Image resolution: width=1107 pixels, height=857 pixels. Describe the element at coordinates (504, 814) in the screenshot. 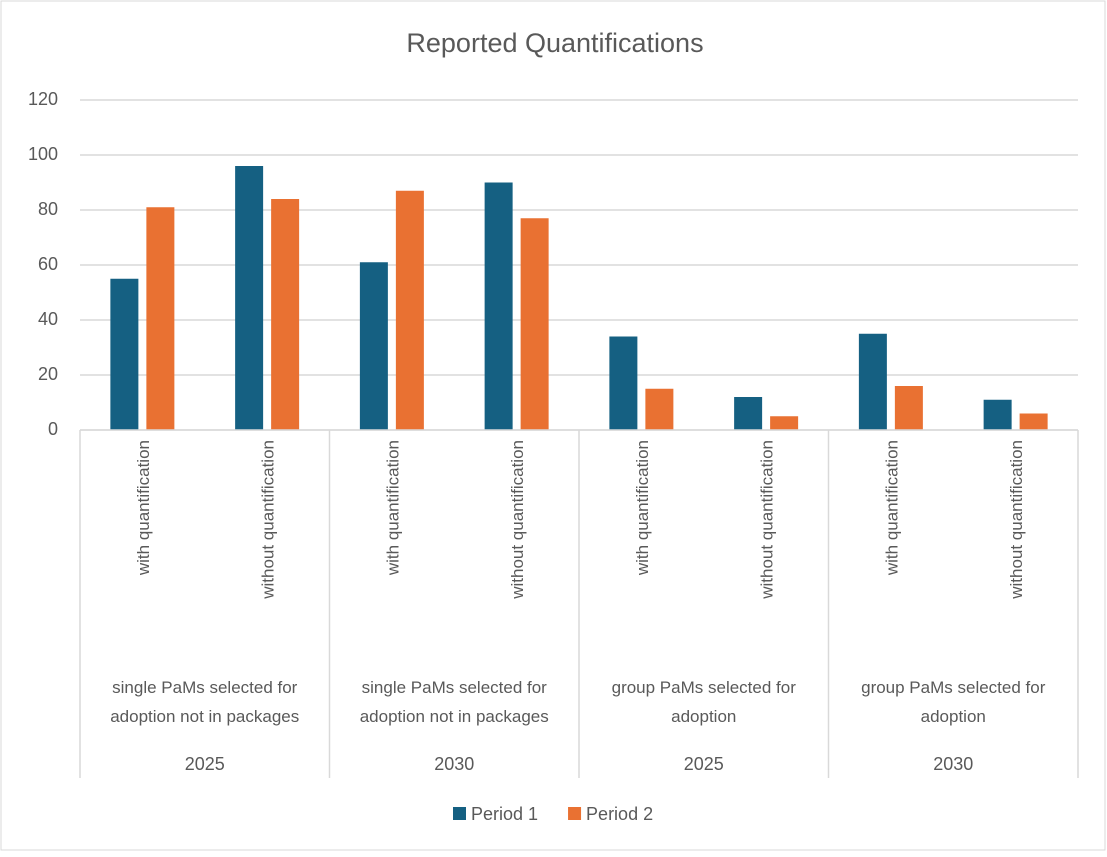

I see `legend-label: Period 1` at that location.